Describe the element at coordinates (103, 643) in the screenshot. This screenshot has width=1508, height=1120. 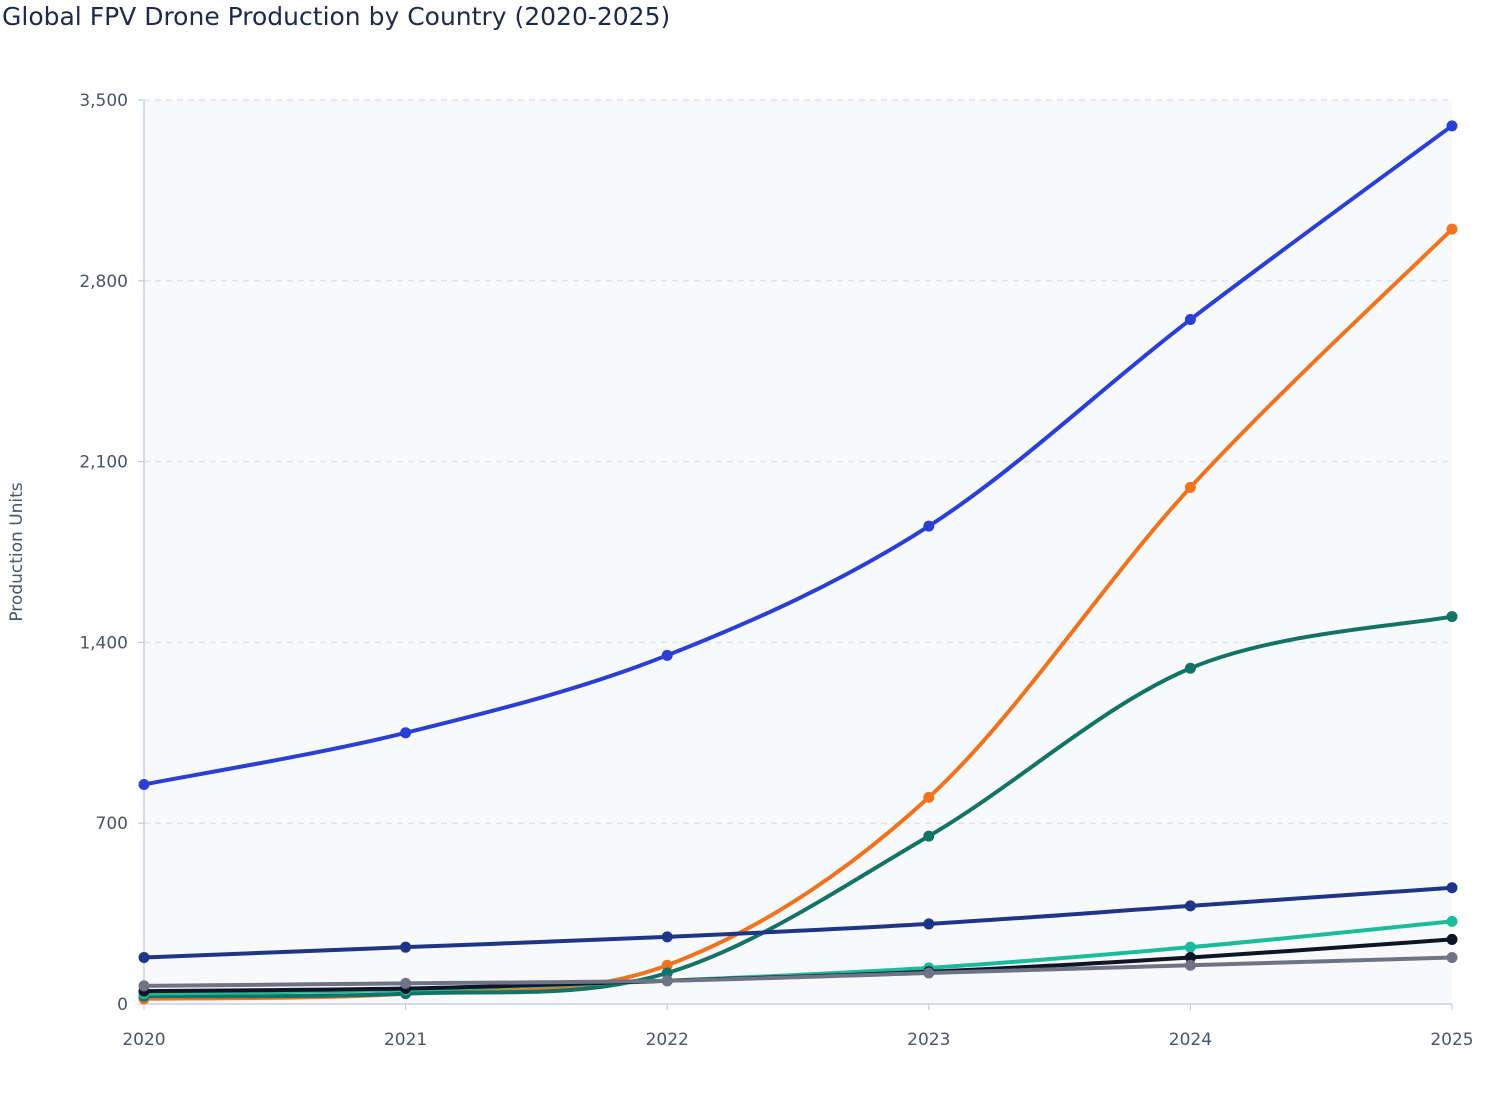
I see `y-tick-label: 1,400` at that location.